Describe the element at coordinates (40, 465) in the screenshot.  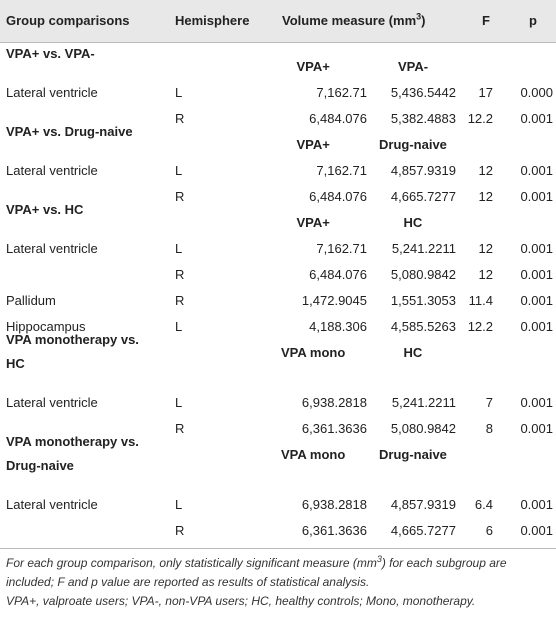
I see `section-title: Drug-naive` at that location.